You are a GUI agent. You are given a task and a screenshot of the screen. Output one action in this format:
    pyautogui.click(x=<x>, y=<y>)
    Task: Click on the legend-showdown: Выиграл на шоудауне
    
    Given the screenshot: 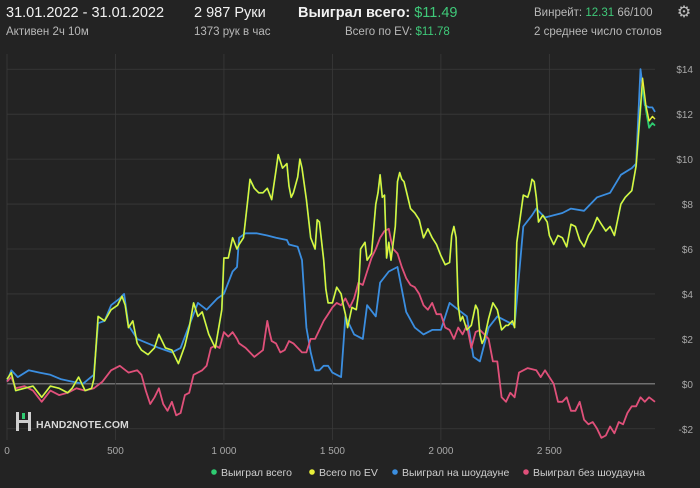 What is the action you would take?
    pyautogui.click(x=450, y=473)
    